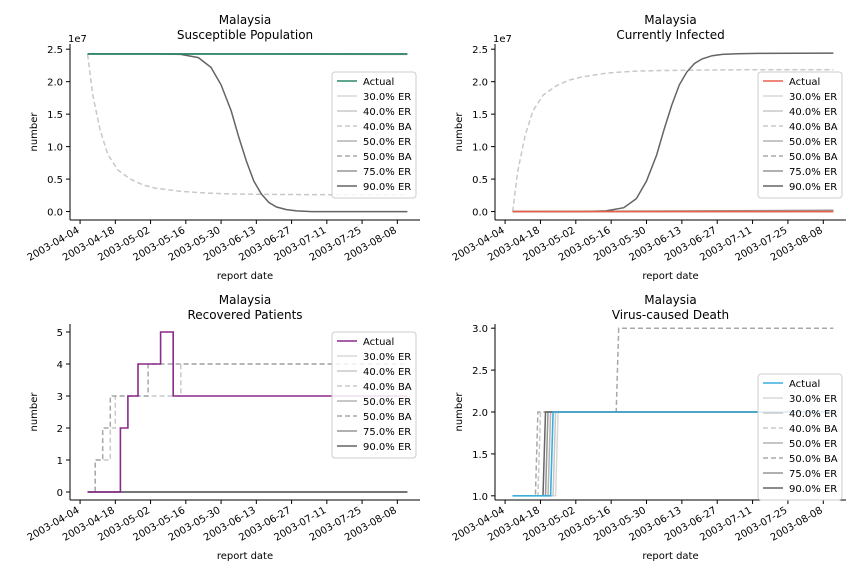  Describe the element at coordinates (247, 428) in the screenshot. I see `series-line-50-0-ba` at that location.